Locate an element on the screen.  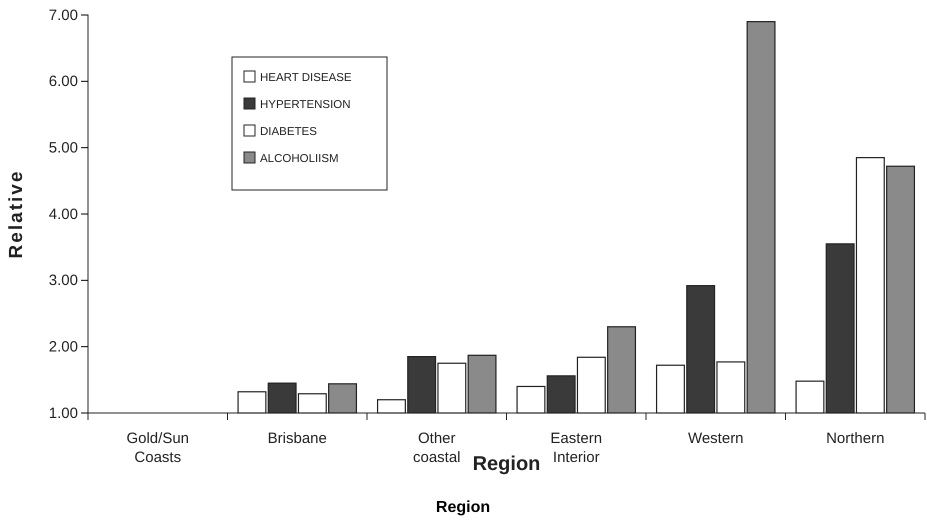
legend-label: HYPERTENSION is located at coordinates (305, 105).